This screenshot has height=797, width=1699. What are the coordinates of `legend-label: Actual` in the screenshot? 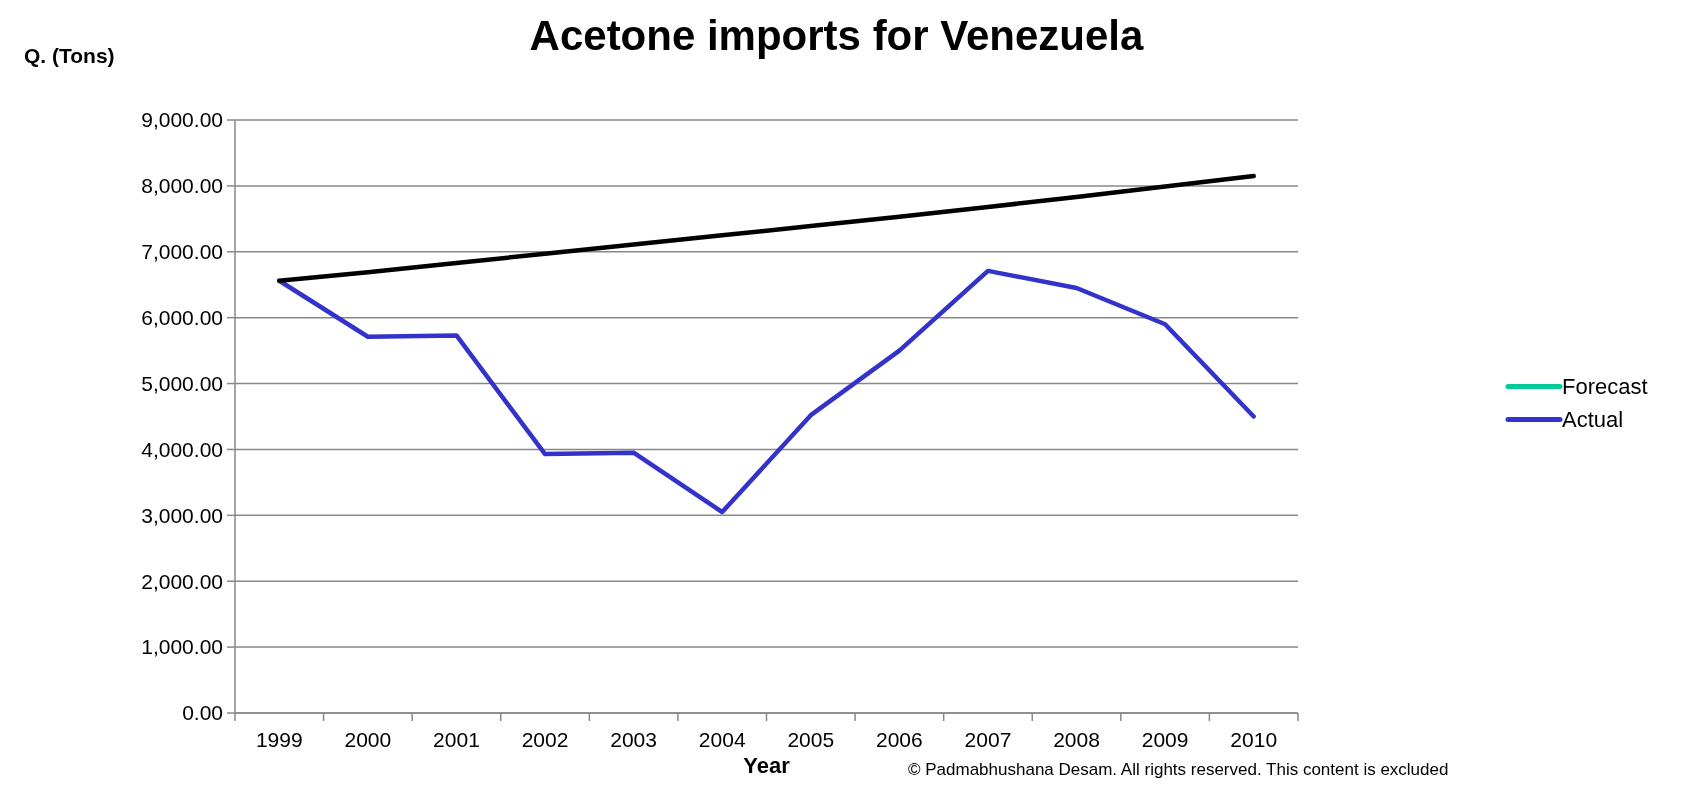 It's located at (1593, 420).